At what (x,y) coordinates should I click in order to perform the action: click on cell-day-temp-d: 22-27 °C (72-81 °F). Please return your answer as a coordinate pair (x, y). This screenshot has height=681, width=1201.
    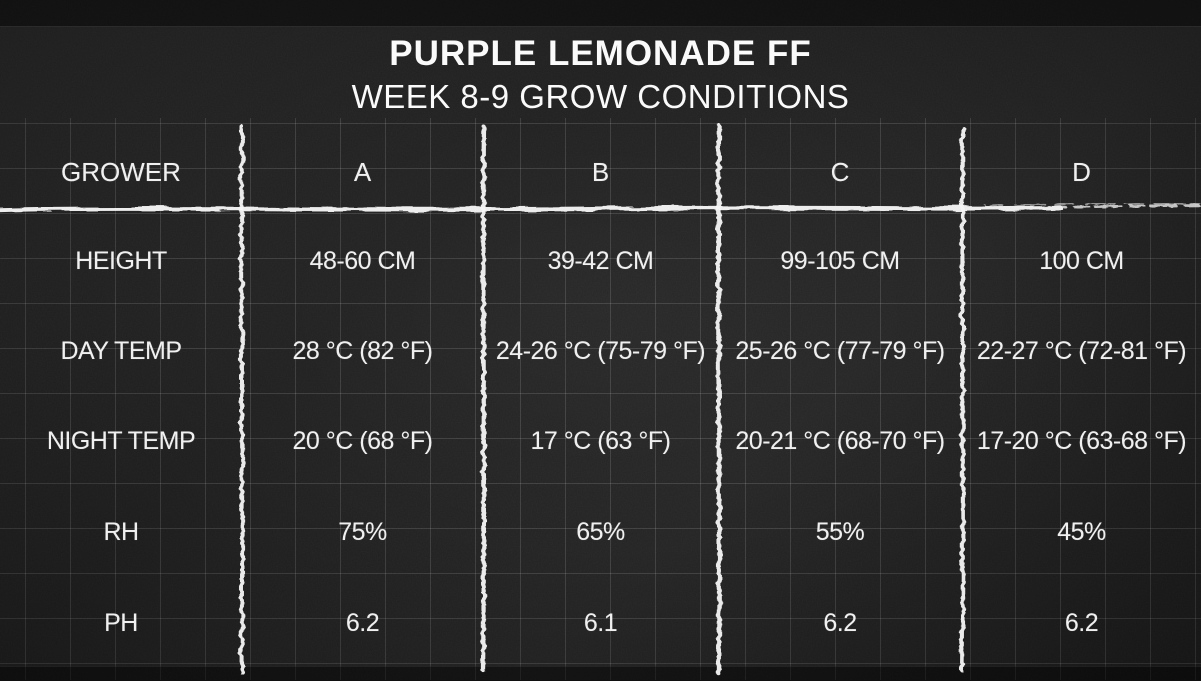
    Looking at the image, I should click on (1081, 350).